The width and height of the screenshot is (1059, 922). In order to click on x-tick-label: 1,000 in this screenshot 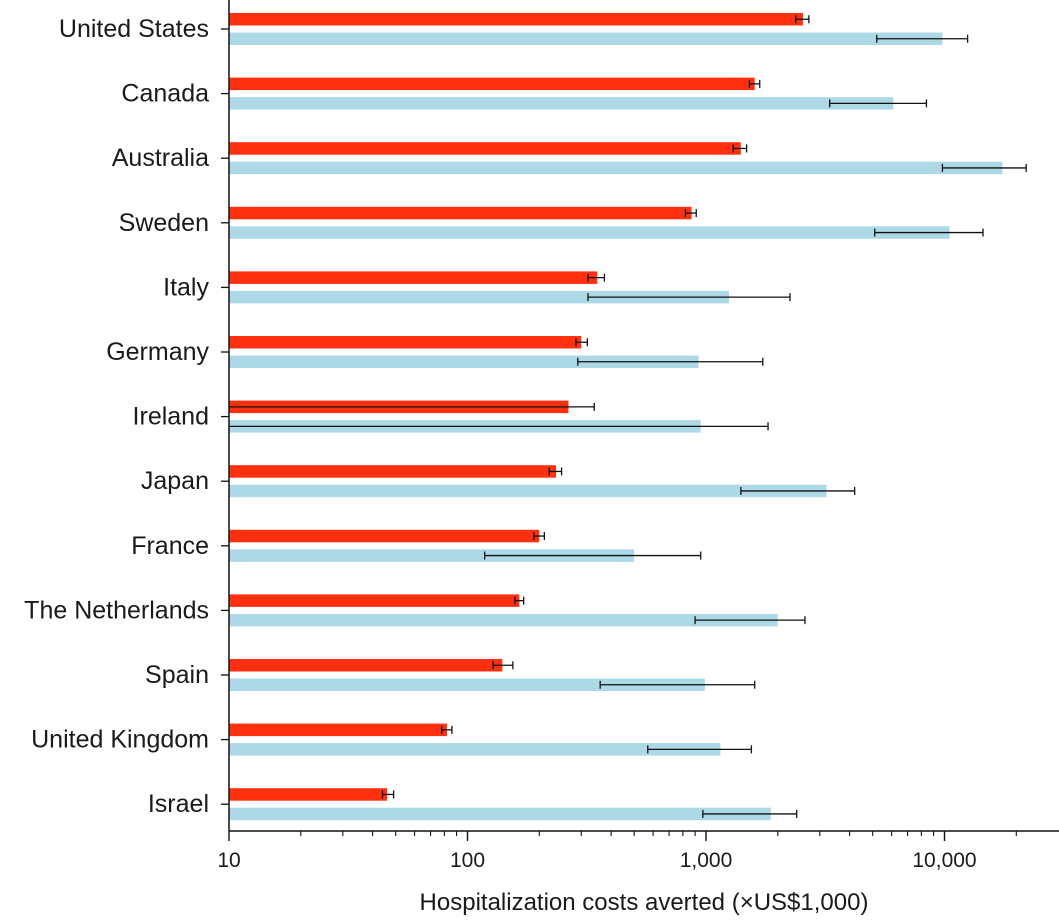, I will do `click(706, 860)`.